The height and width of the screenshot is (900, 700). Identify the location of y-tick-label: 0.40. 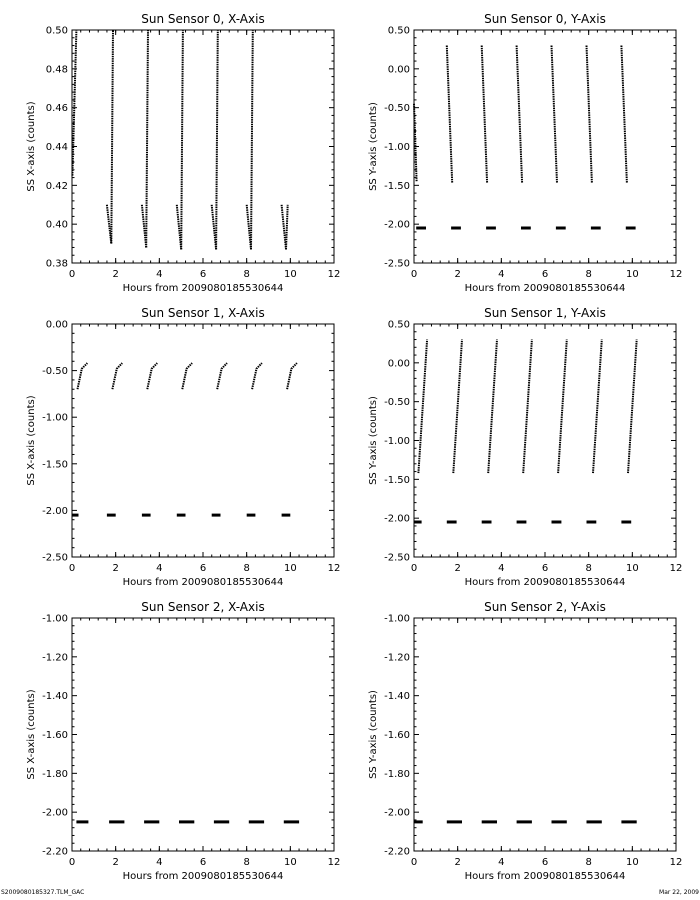
(57, 225).